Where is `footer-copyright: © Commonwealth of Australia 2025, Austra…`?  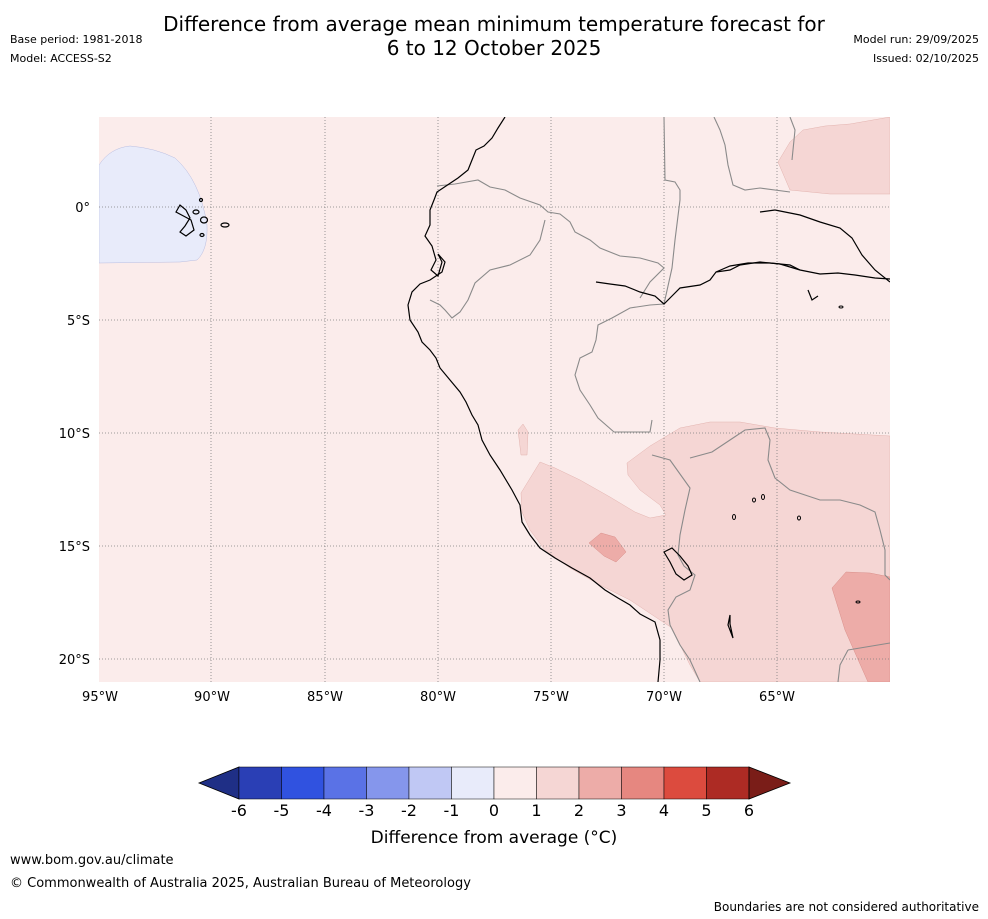 footer-copyright: © Commonwealth of Australia 2025, Austra… is located at coordinates (240, 883).